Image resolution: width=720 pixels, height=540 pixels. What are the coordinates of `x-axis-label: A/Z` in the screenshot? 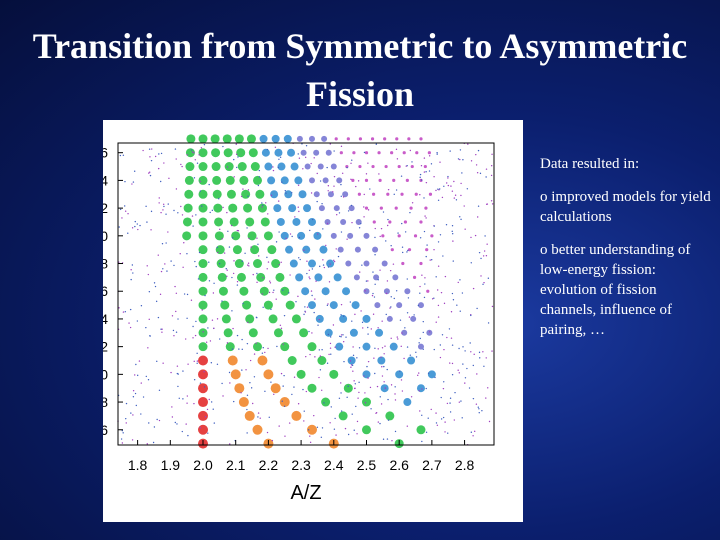 It's located at (305, 493).